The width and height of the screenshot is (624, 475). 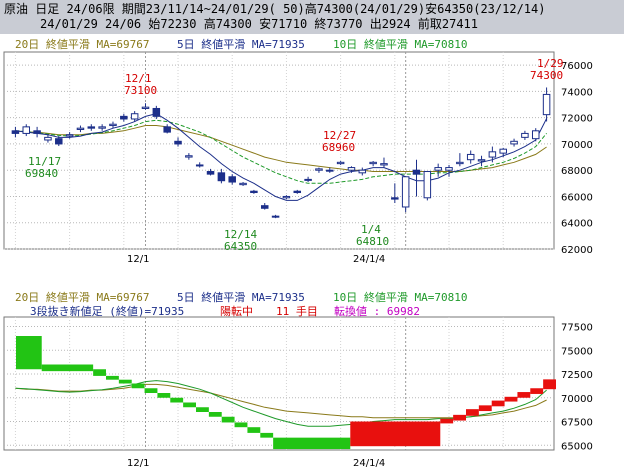 I want to click on ma10-line, so click(x=281, y=151).